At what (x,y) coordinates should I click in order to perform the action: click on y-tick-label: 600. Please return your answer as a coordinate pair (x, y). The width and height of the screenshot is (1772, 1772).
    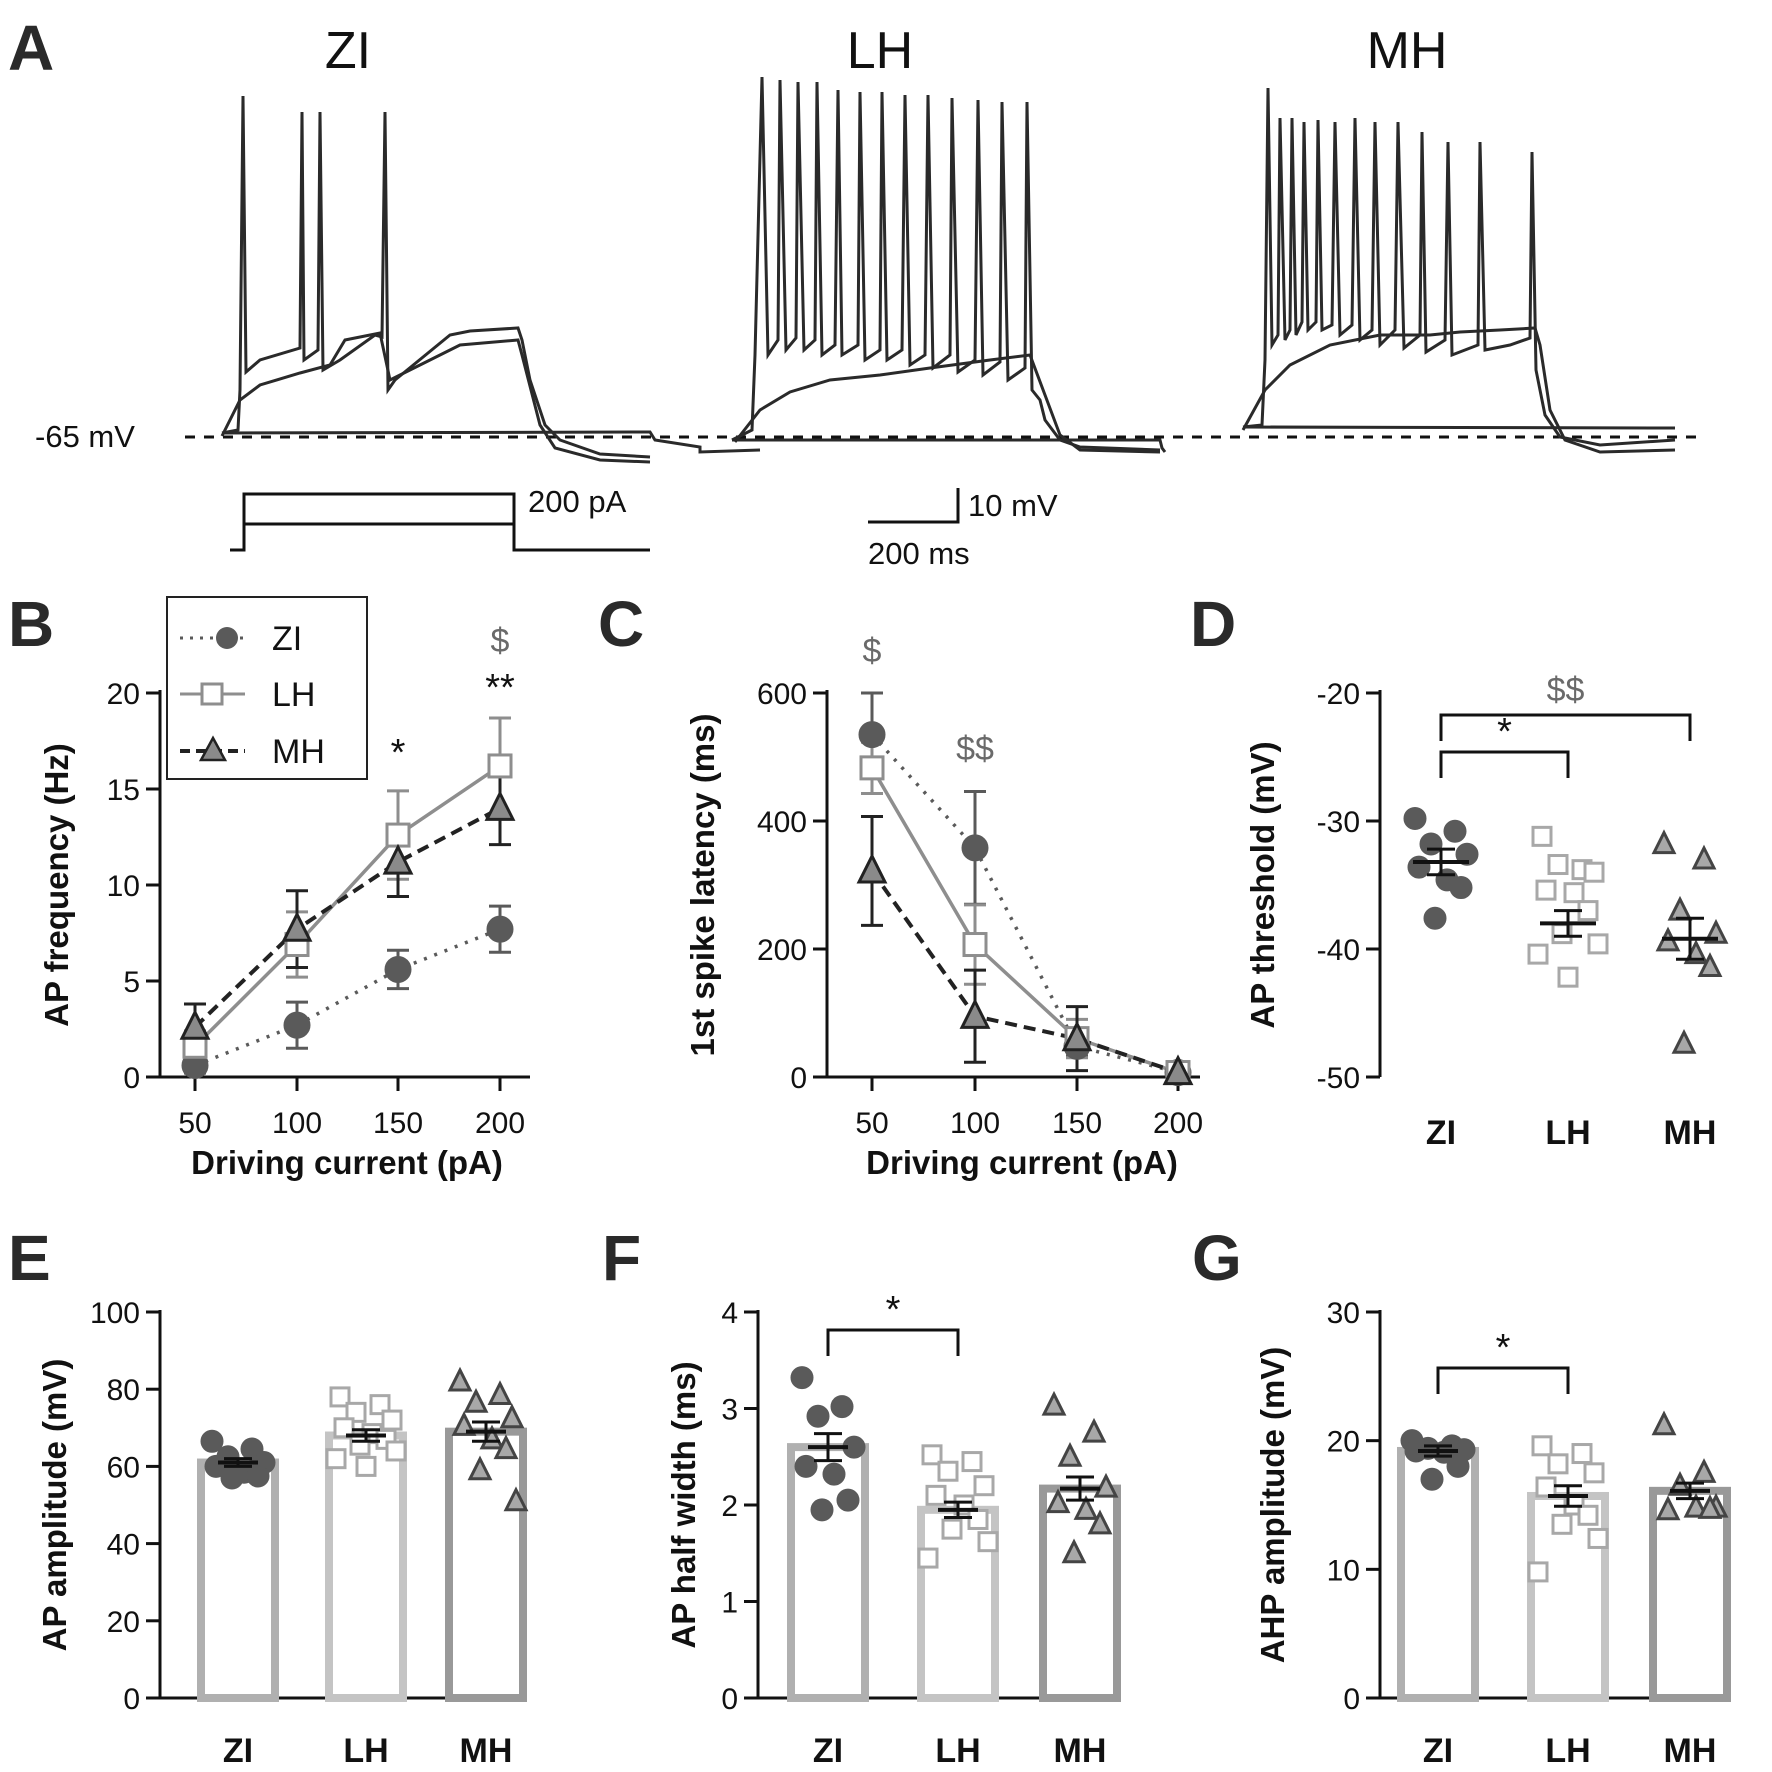
    Looking at the image, I should click on (782, 694).